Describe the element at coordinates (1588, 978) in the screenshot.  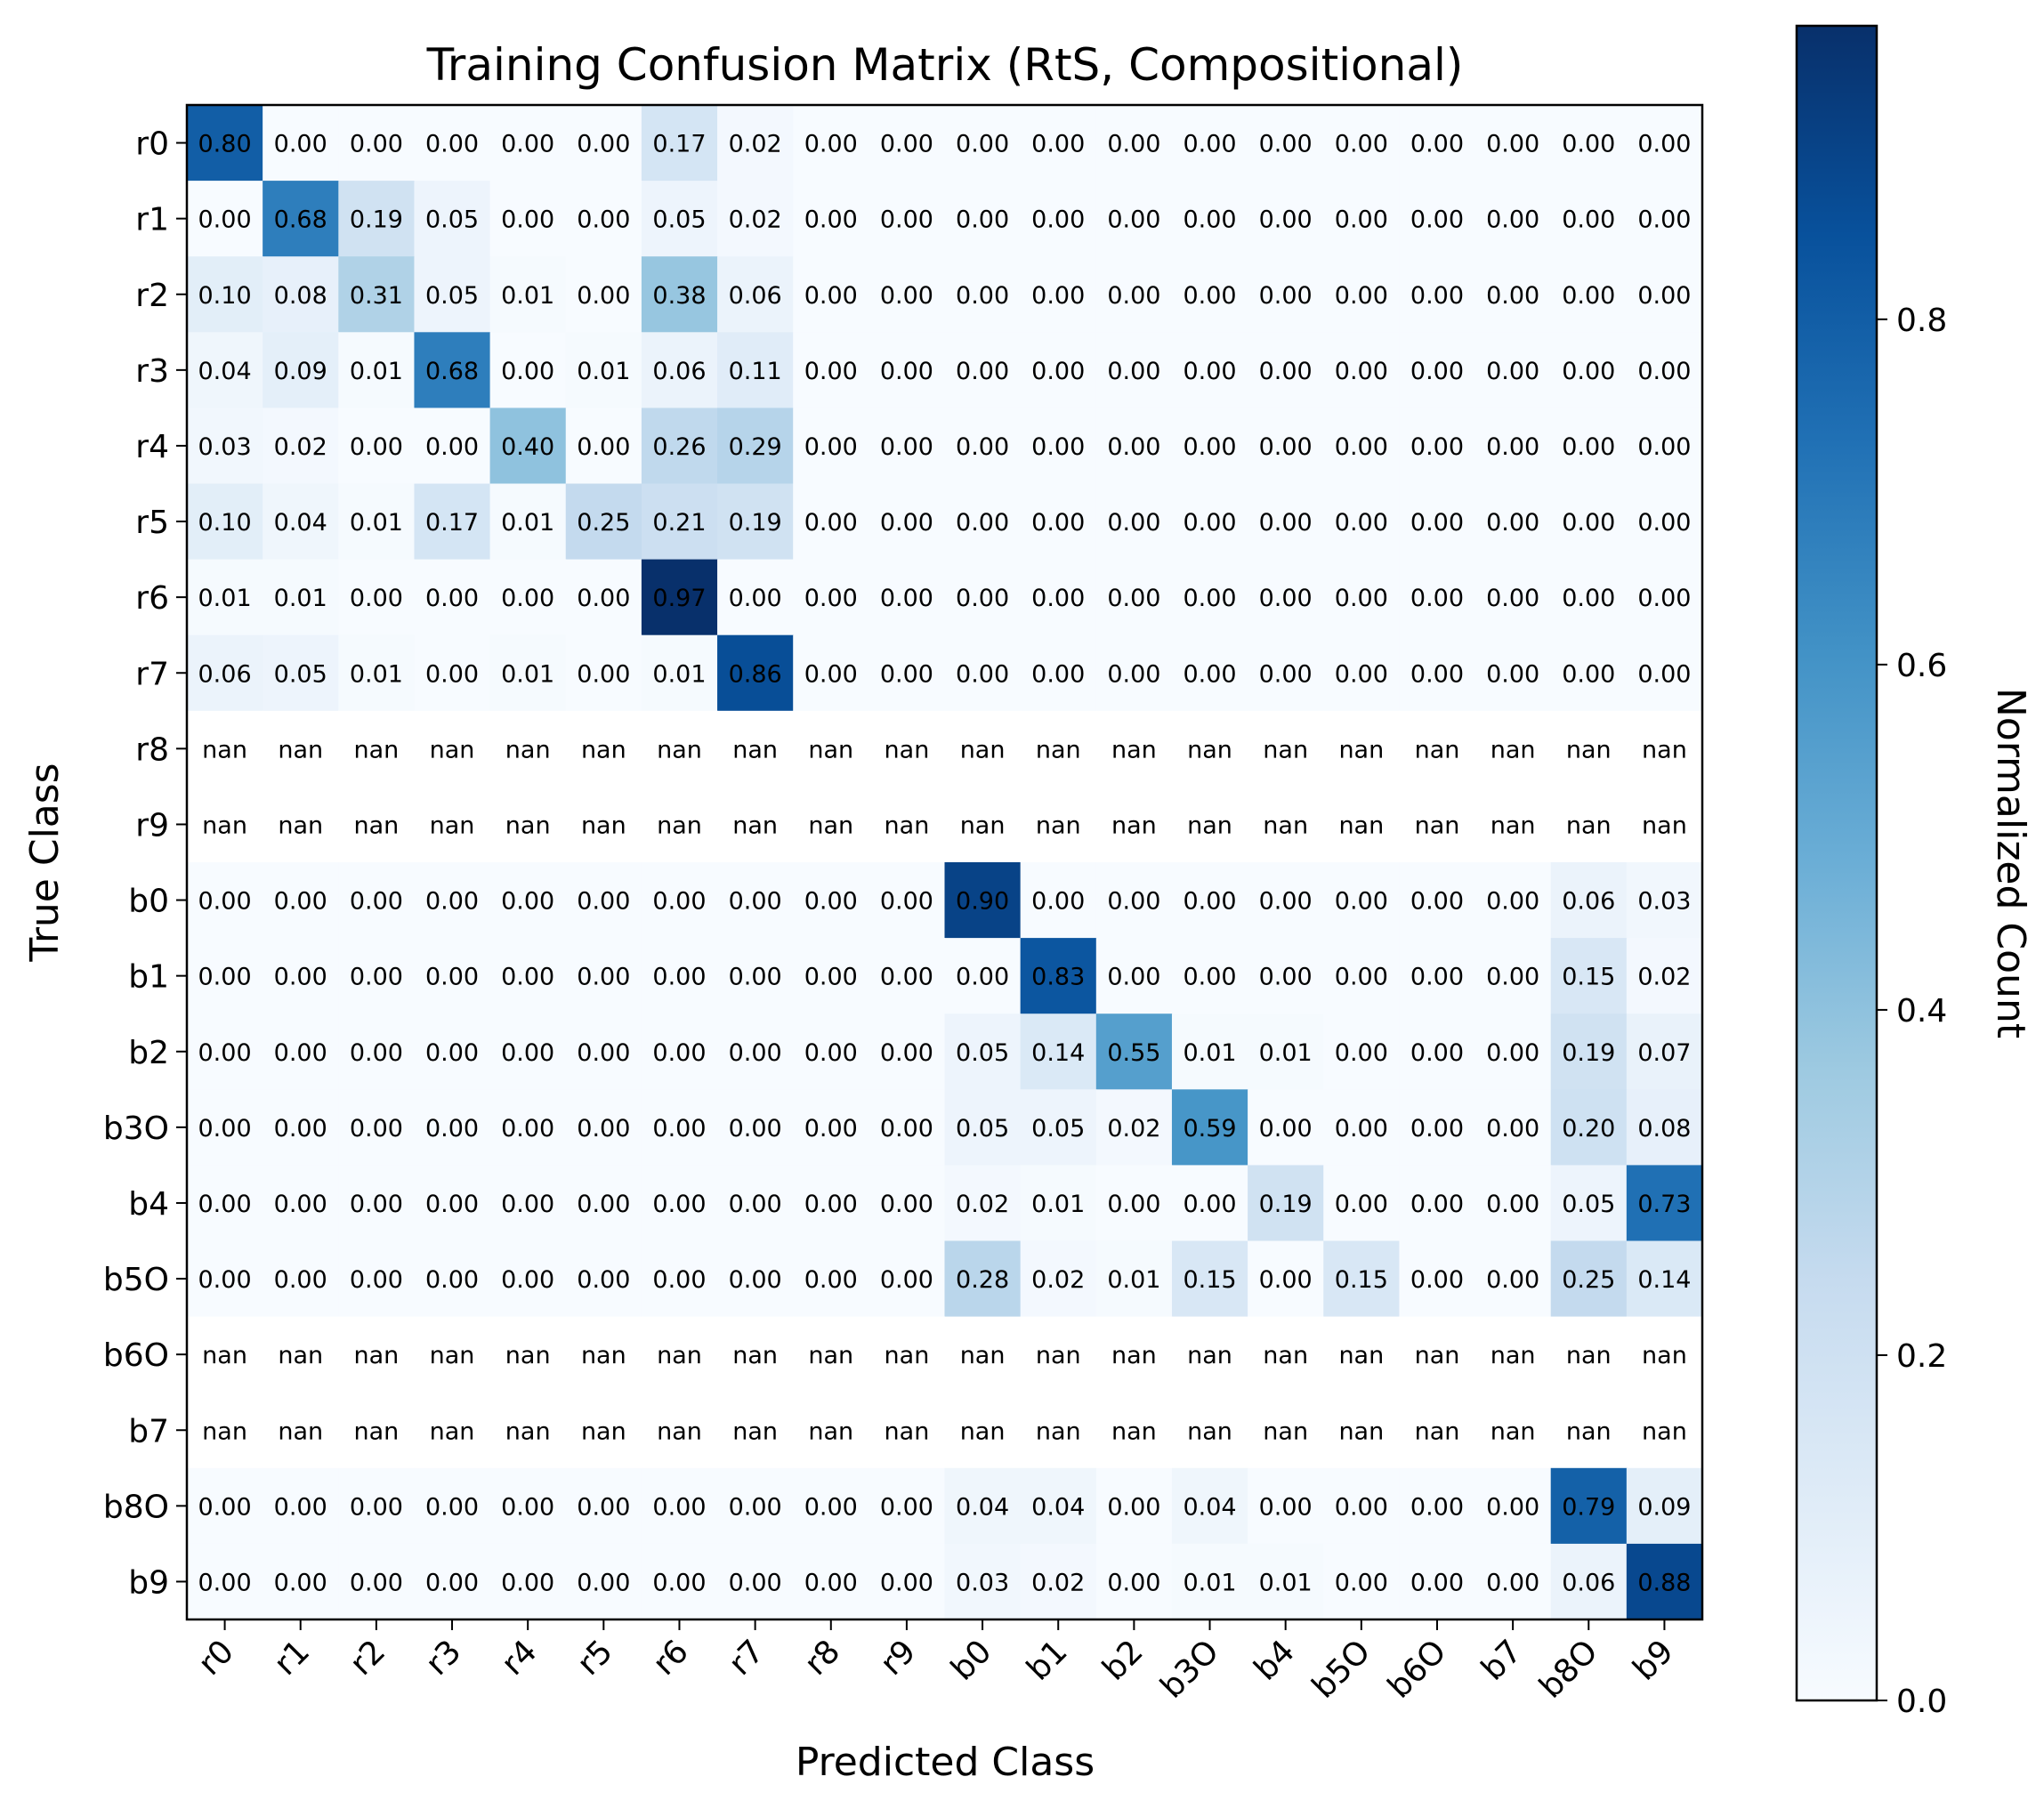
I see `cell-value-label: 0.15` at that location.